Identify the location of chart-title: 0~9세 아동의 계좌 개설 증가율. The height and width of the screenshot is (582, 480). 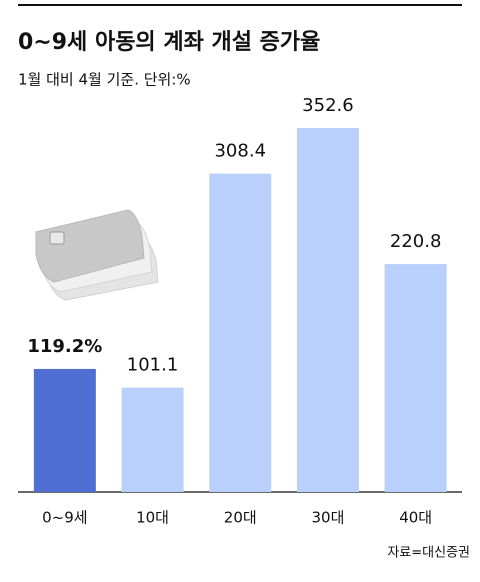
(169, 42).